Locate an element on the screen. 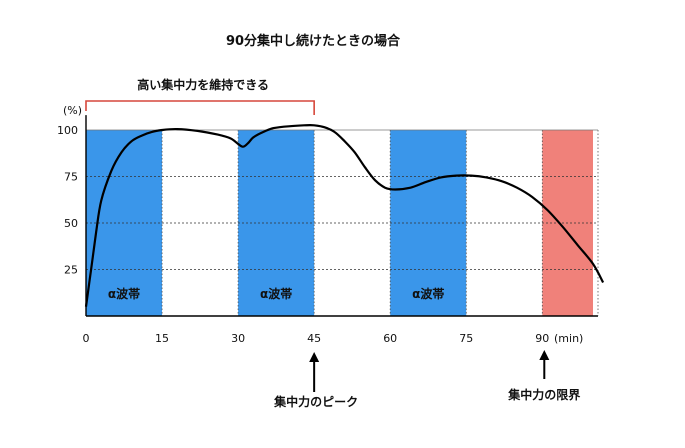 The width and height of the screenshot is (685, 448). x-axis-unit-label: (min) is located at coordinates (568, 338).